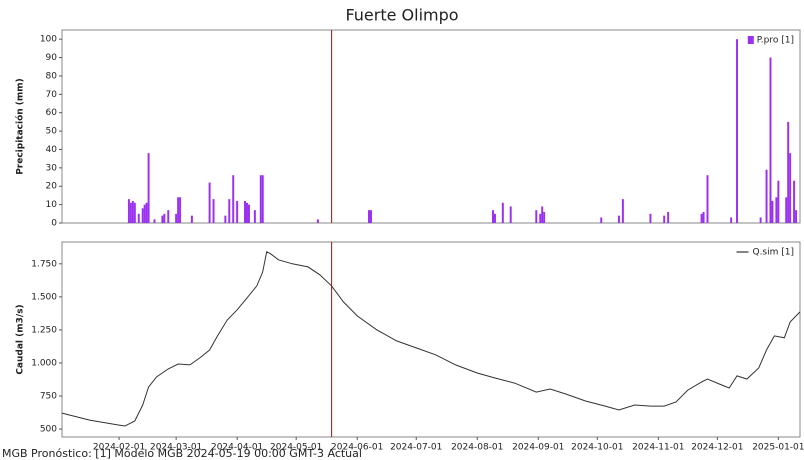 The width and height of the screenshot is (804, 460). What do you see at coordinates (52, 132) in the screenshot?
I see `y-tick-label: 50` at bounding box center [52, 132].